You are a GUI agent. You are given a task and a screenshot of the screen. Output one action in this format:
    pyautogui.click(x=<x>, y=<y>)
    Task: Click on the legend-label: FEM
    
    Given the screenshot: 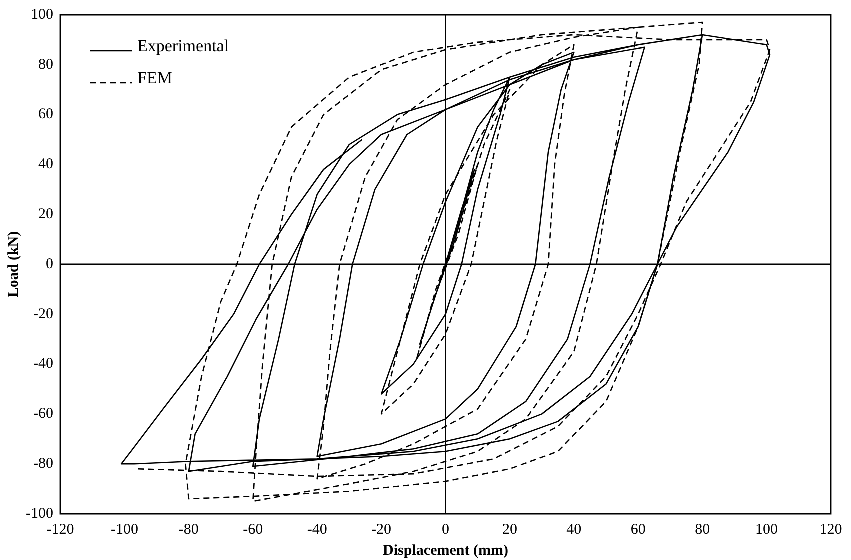 What is the action you would take?
    pyautogui.click(x=154, y=78)
    